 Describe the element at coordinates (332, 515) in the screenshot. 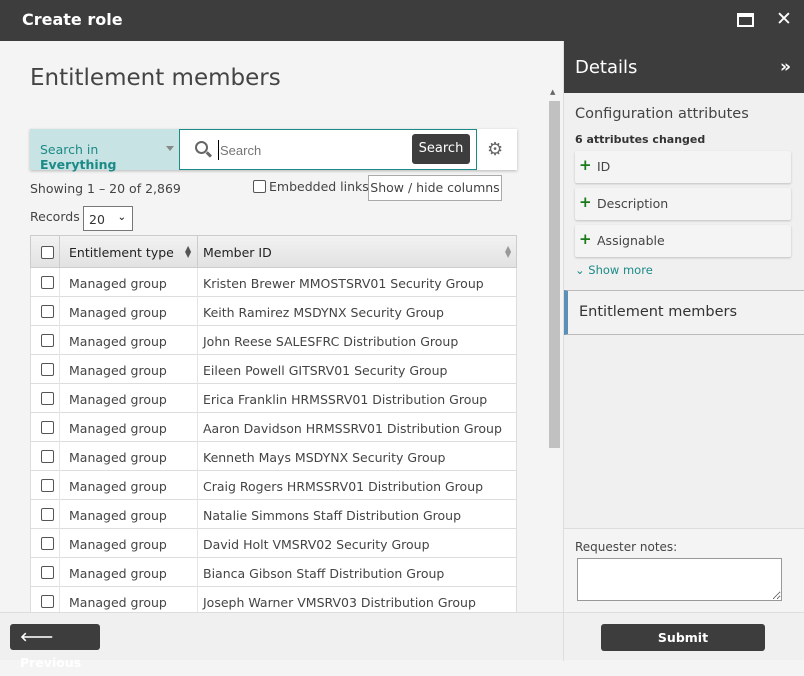

I see `member-id-cell: Natalie Simmons Staff Distribution Group` at that location.